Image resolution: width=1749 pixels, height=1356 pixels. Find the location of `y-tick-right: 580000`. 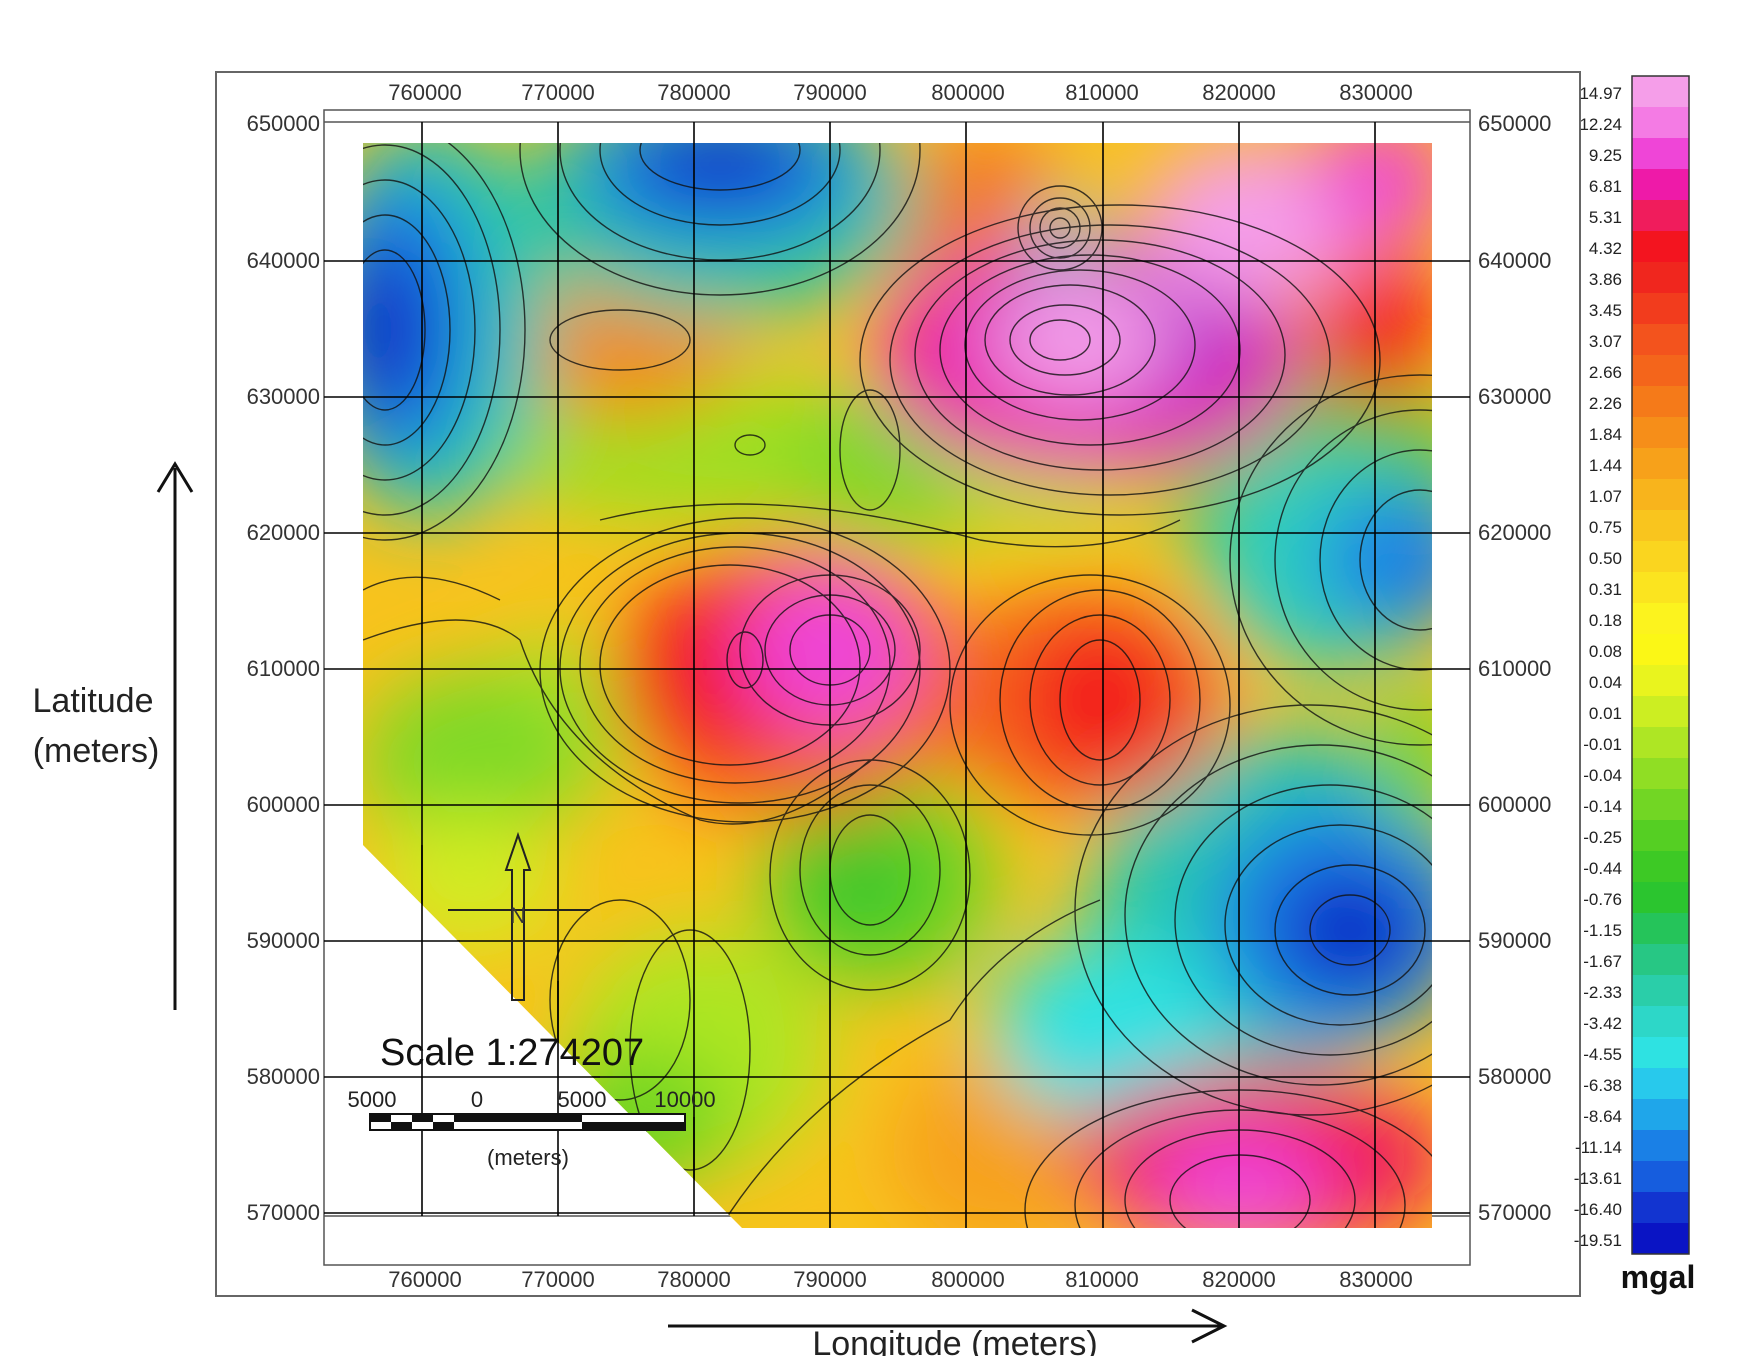

y-tick-right: 580000 is located at coordinates (1514, 1076).